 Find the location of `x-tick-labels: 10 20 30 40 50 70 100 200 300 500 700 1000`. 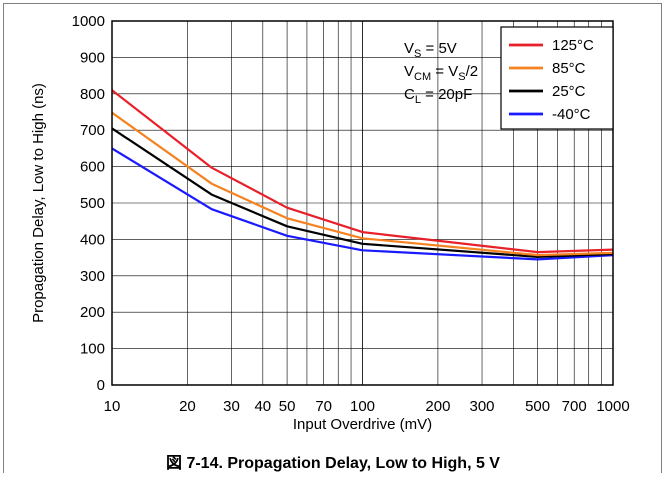

x-tick-labels: 10 20 30 40 50 70 100 200 300 500 700 1000 is located at coordinates (367, 406).